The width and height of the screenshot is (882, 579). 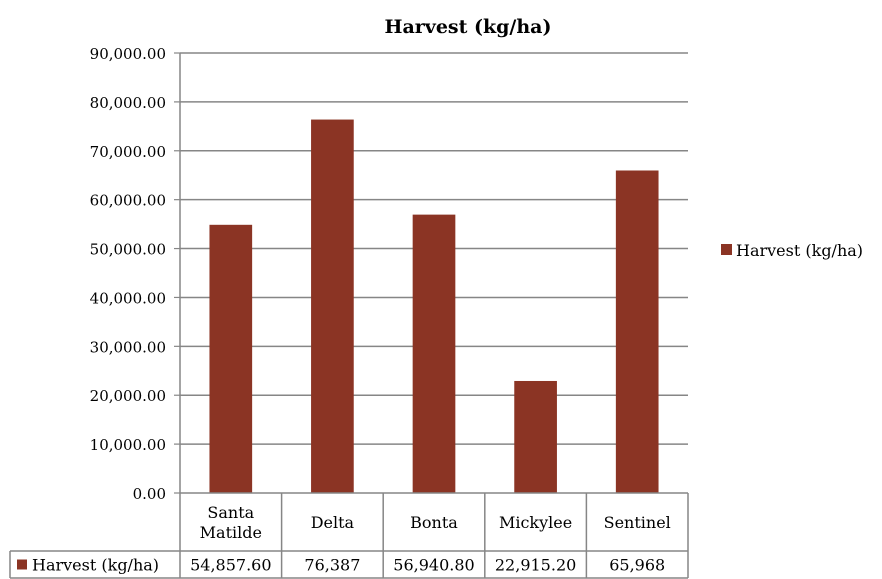 I want to click on y-tick-label: 90,000.00, so click(x=128, y=54).